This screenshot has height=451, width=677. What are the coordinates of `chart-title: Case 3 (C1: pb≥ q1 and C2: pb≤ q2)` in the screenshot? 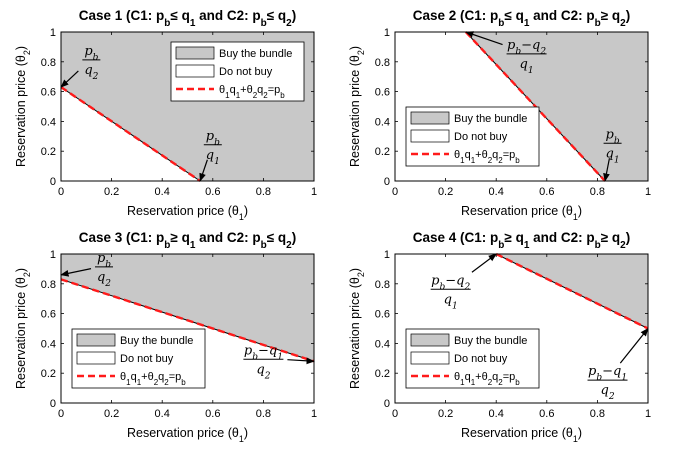 It's located at (187, 240).